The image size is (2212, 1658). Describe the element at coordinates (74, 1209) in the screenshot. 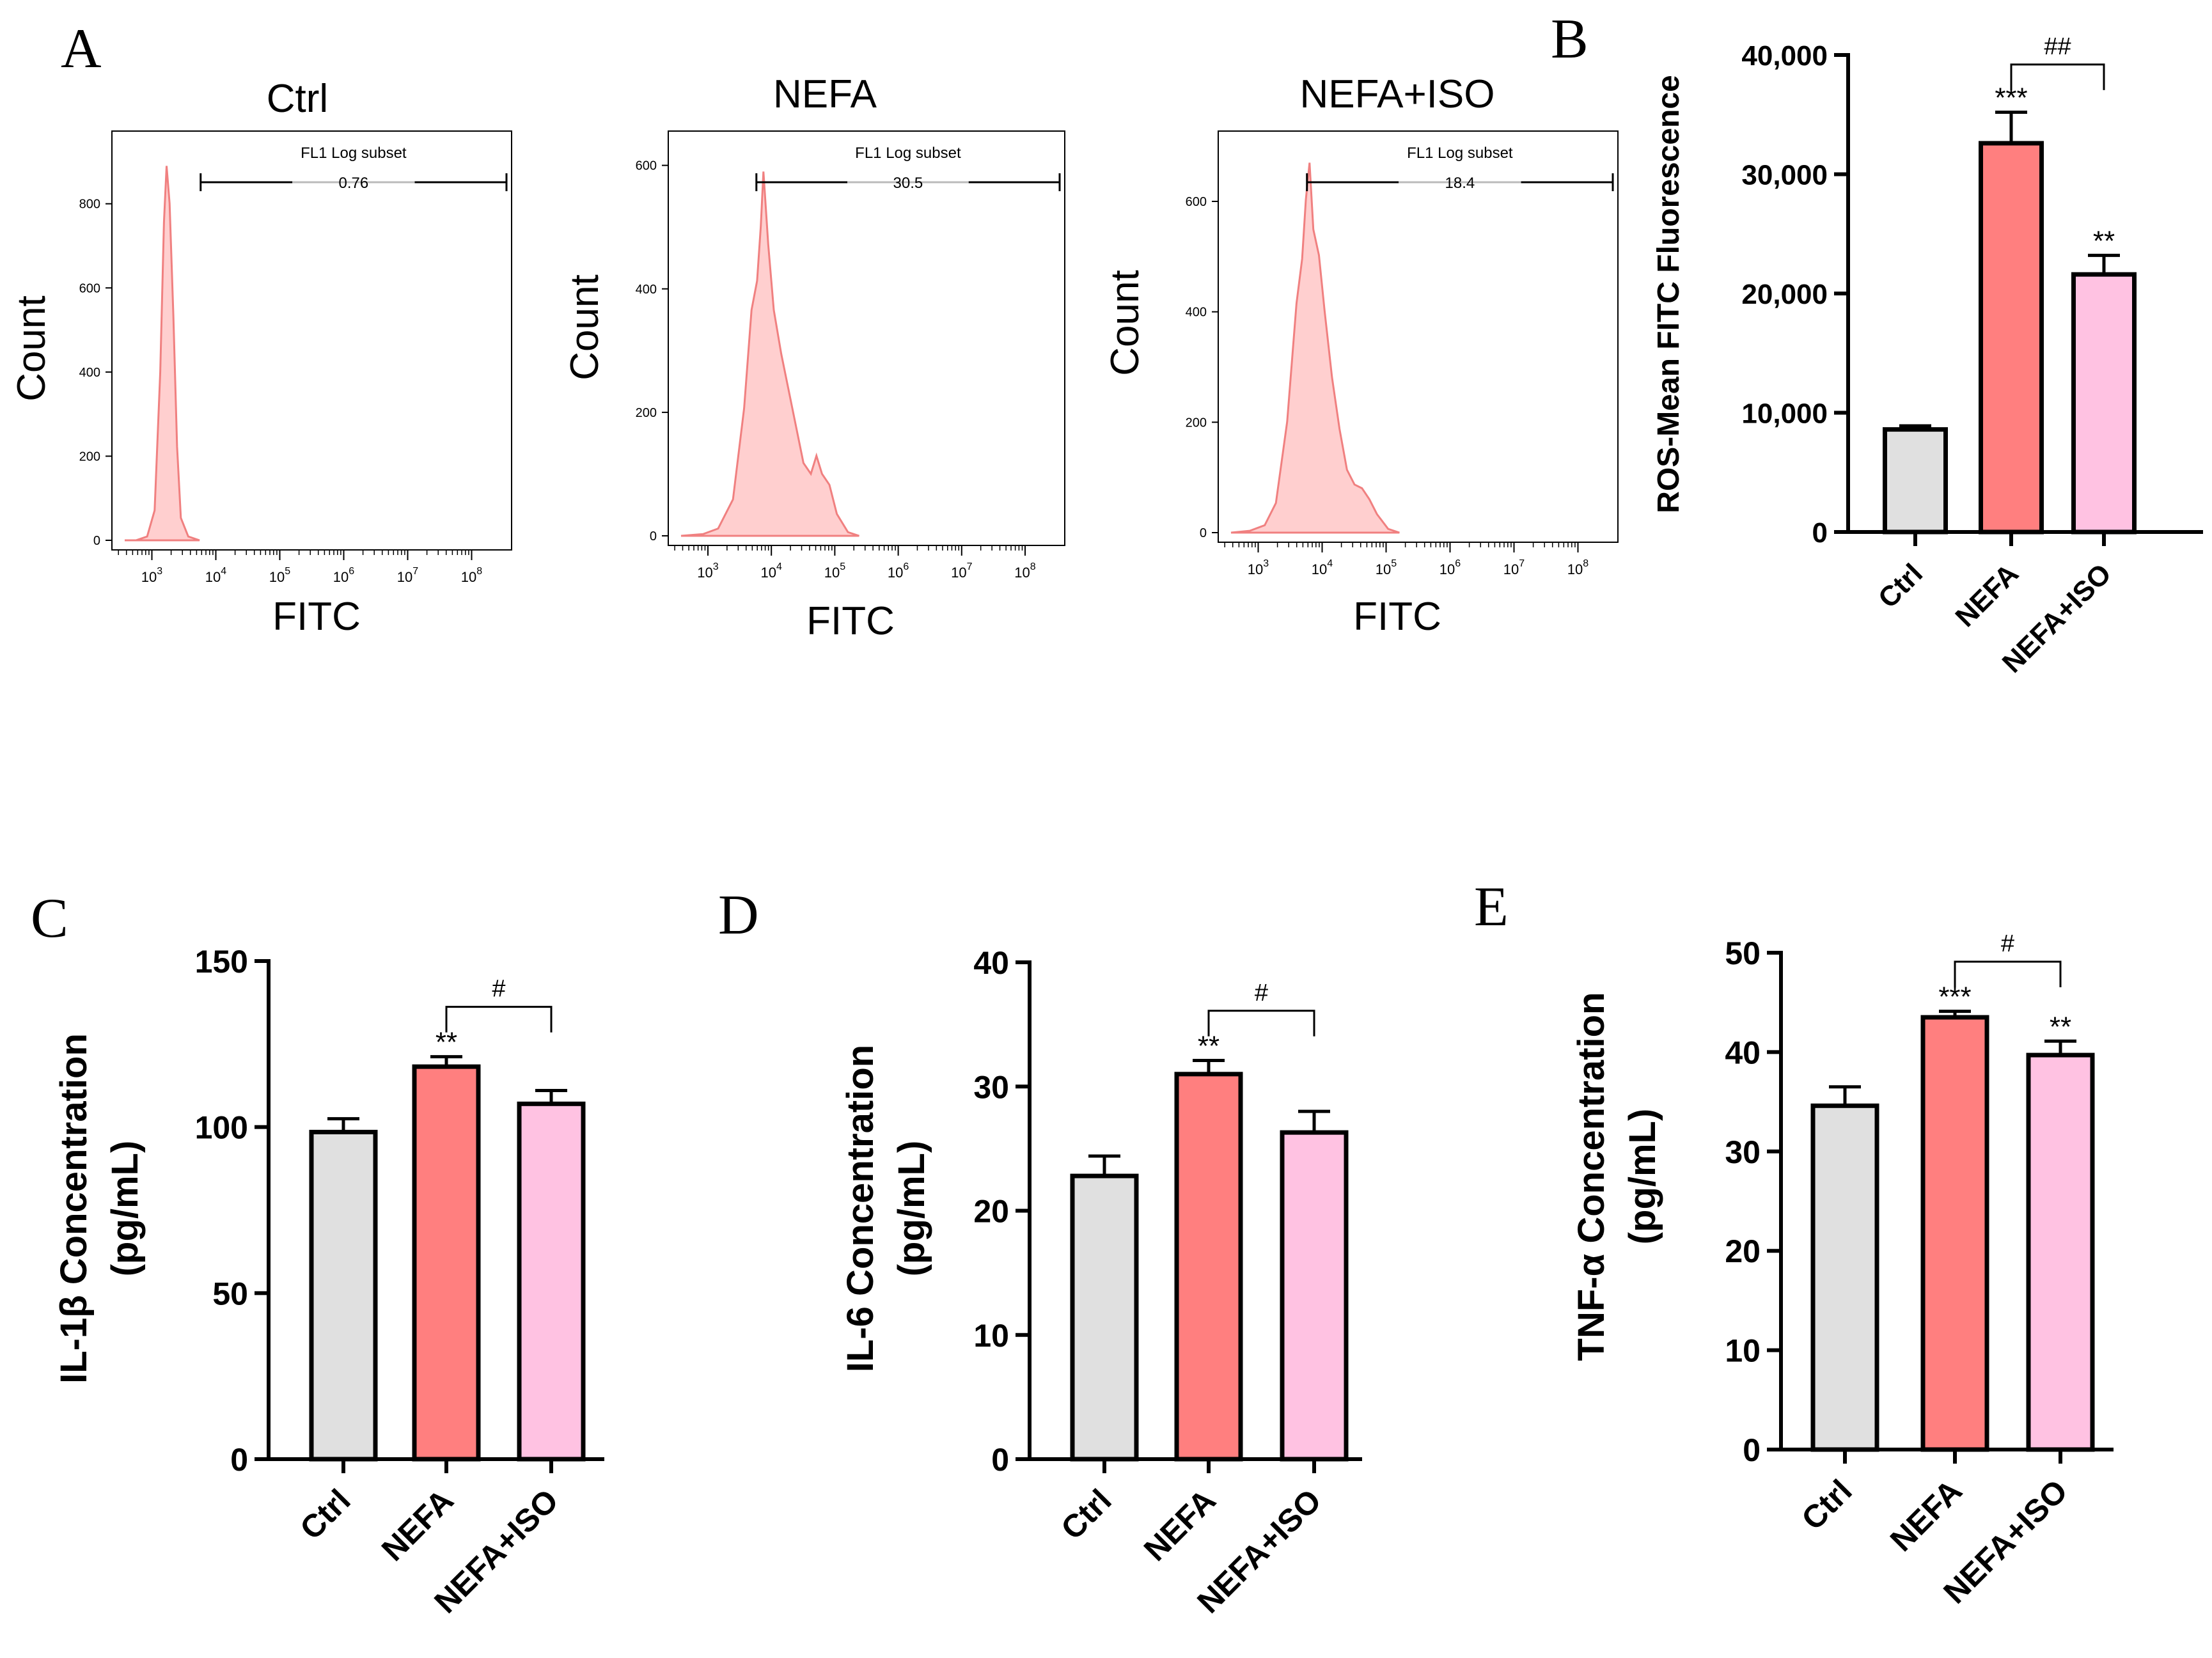

I see `y-axis-label: IL-1β Concentration` at that location.